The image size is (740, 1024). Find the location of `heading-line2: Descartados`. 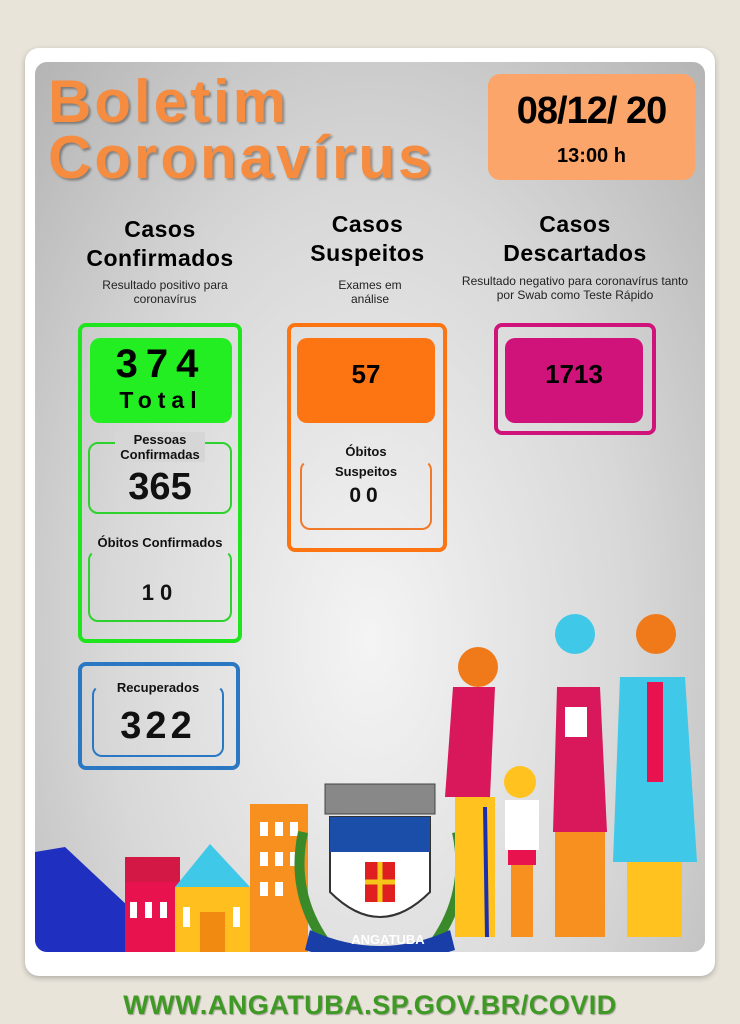

heading-line2: Descartados is located at coordinates (575, 253).